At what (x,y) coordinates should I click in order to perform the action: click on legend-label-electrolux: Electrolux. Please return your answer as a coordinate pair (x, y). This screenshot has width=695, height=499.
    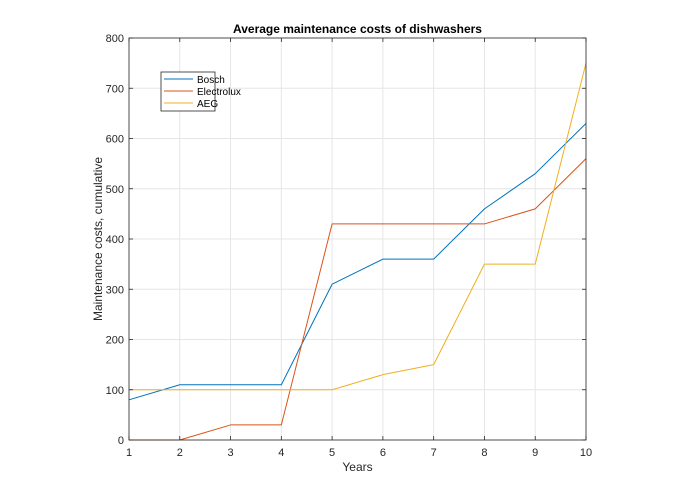
    Looking at the image, I should click on (219, 92).